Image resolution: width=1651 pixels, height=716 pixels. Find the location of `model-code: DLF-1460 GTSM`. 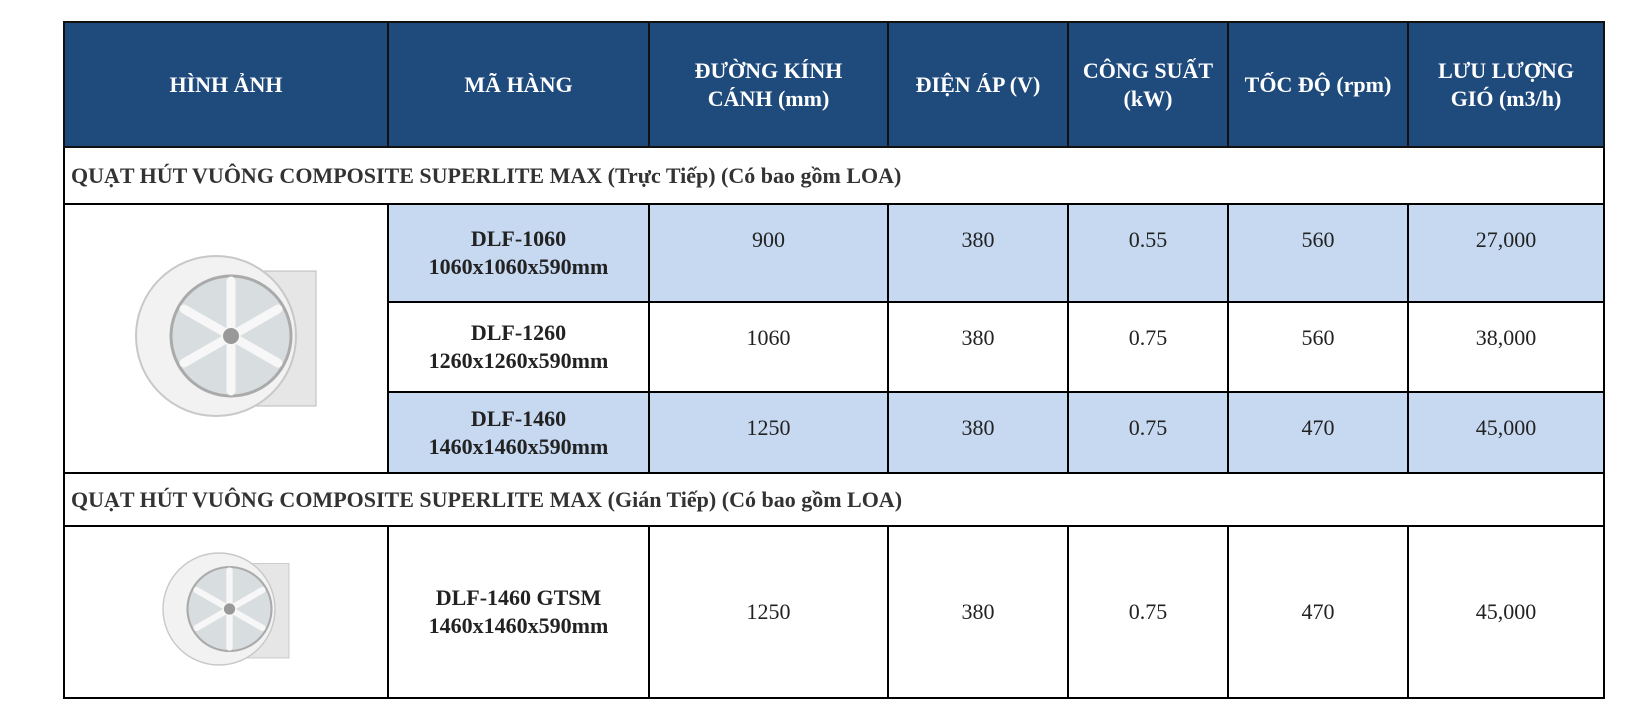

model-code: DLF-1460 GTSM is located at coordinates (518, 597).